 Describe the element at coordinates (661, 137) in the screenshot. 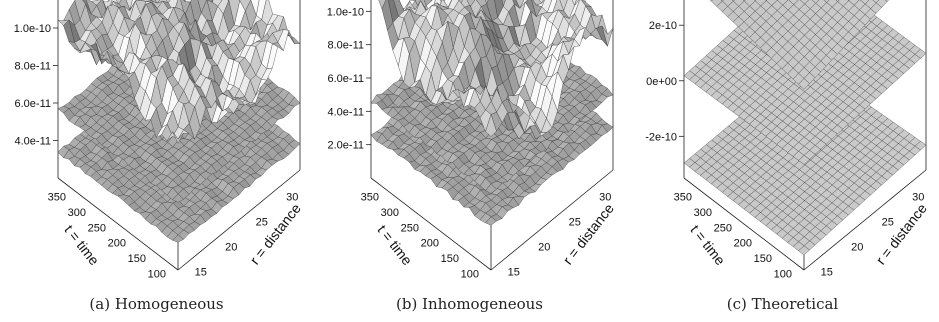

I see `z-tick-label: -2e-10` at that location.